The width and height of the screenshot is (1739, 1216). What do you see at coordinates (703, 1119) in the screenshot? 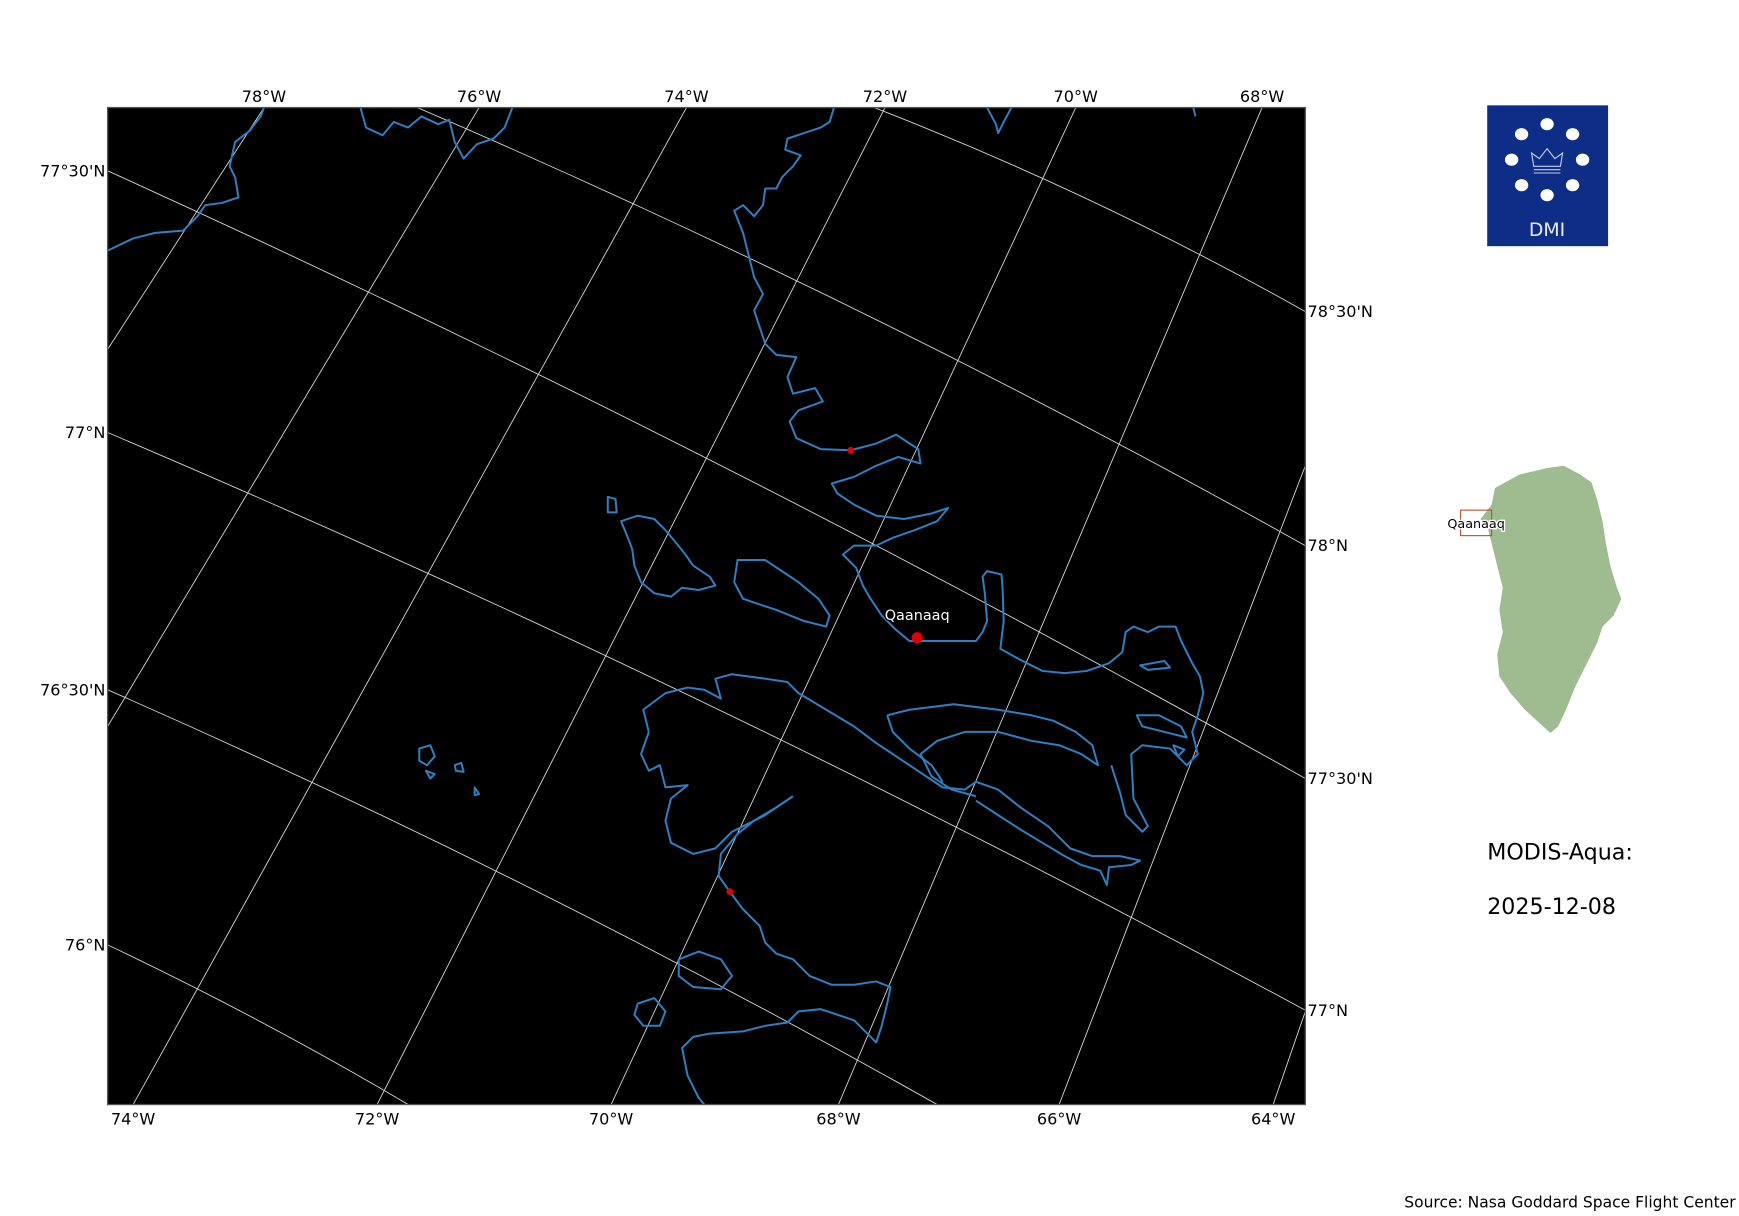
I see `lon-labels-bottom: 74°W 72°W 70°W 68°W 66°W 64°W` at bounding box center [703, 1119].